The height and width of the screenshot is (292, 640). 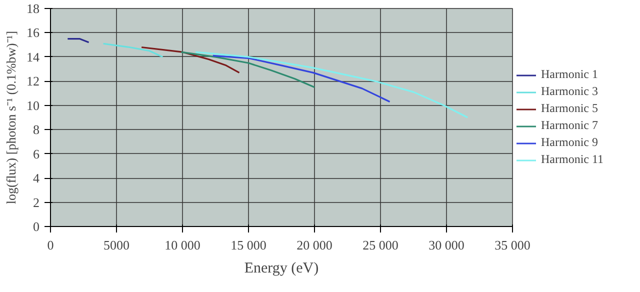 What do you see at coordinates (33, 32) in the screenshot?
I see `y-tick-label: 16` at bounding box center [33, 32].